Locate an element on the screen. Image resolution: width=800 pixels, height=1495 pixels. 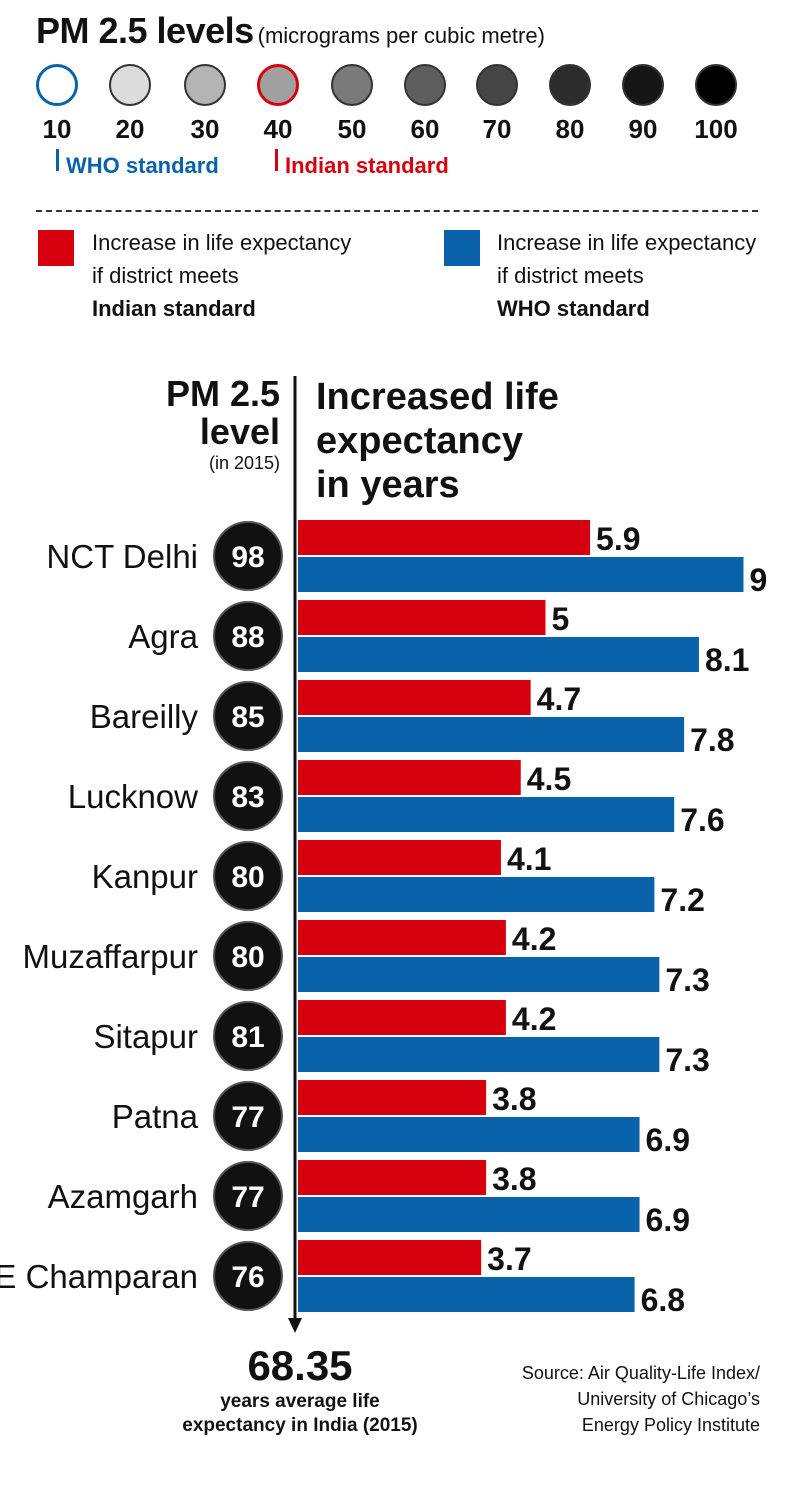
value-label-indian-7: 3.8 is located at coordinates (514, 1099).